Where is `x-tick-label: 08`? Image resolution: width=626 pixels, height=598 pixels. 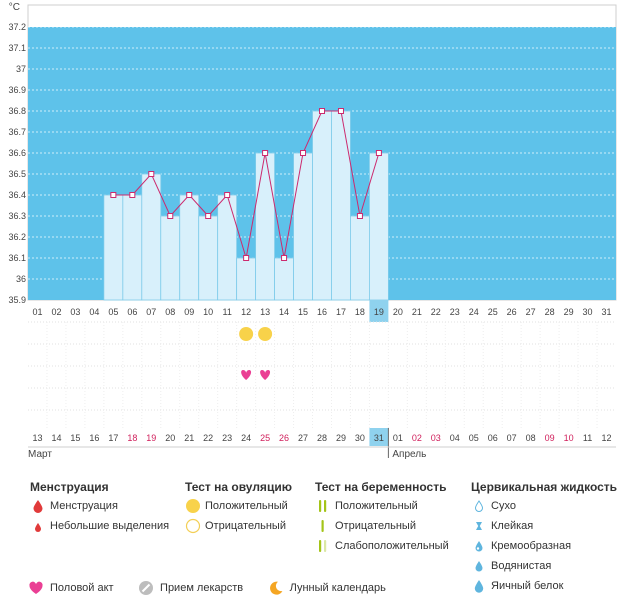
x-tick-label: 08 is located at coordinates (170, 312).